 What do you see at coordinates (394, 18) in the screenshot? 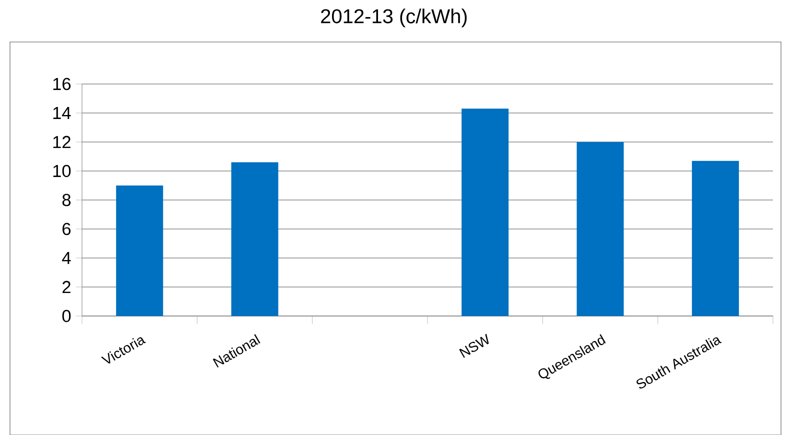
I see `chart-title: 2012-13 (c/kWh)` at bounding box center [394, 18].